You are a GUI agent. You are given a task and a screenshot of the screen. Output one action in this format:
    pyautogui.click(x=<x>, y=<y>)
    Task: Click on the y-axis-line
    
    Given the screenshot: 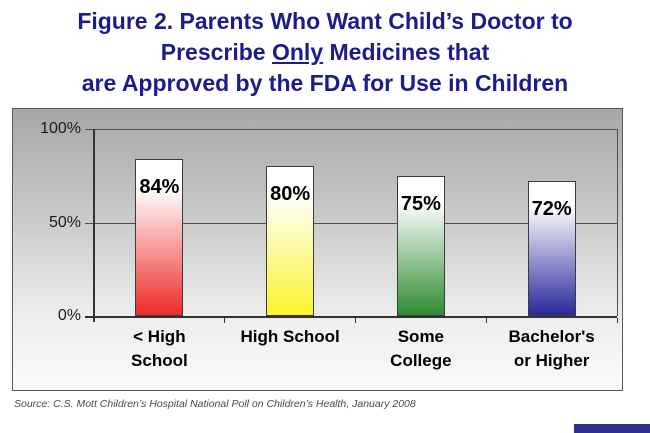 What is the action you would take?
    pyautogui.click(x=94, y=225)
    